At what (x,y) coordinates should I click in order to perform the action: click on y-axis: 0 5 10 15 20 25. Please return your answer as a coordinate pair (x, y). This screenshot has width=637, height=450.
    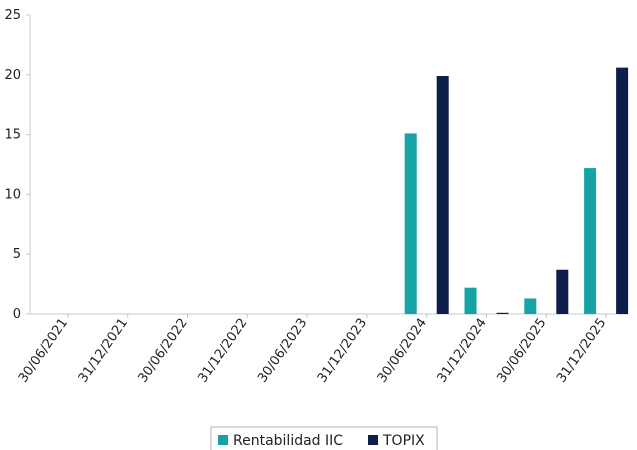
    Looking at the image, I should click on (17, 165).